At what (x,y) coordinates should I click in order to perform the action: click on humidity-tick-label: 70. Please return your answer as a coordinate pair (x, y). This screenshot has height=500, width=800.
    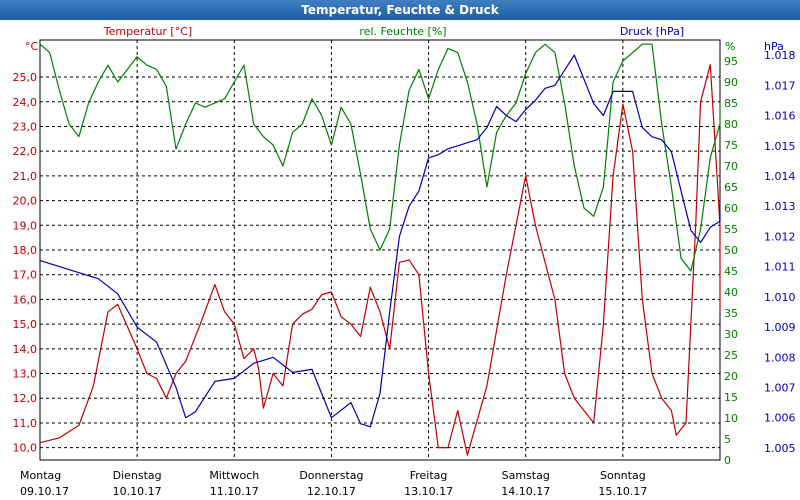
    Looking at the image, I should click on (731, 166).